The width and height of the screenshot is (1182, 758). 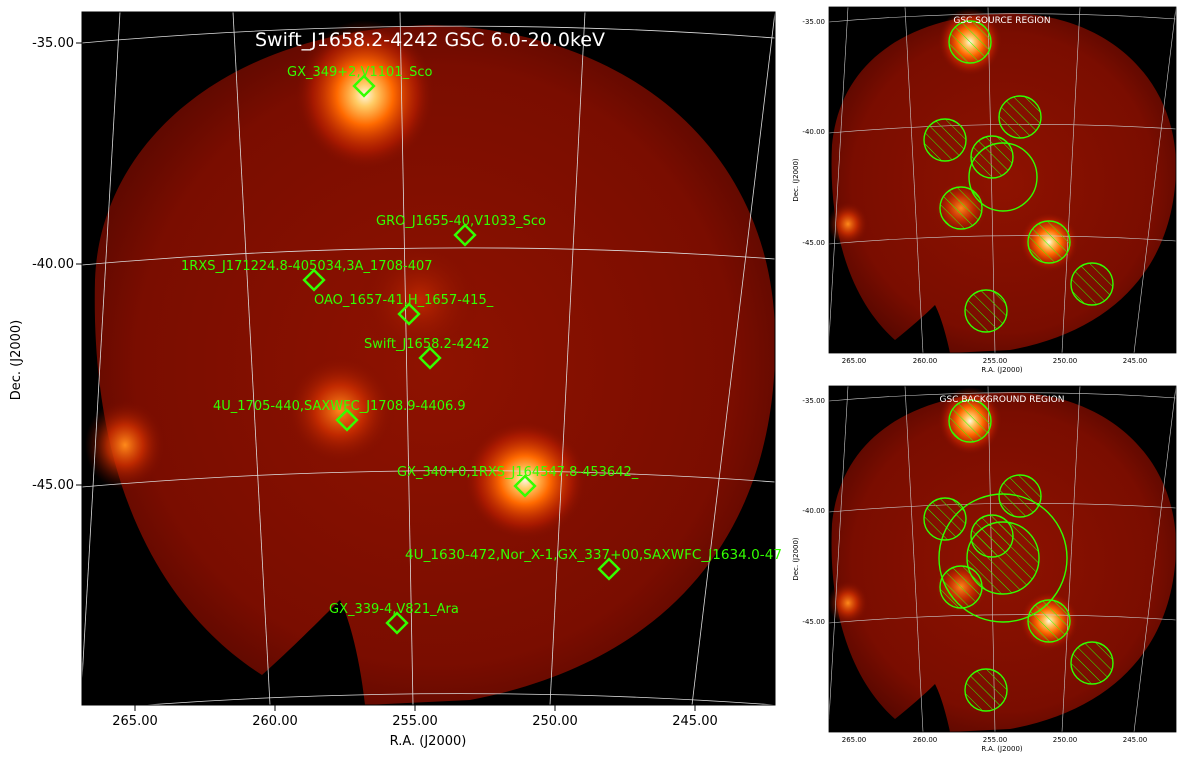 I want to click on source-label: 1RXS_J171224.8-405034,3A_1708-407, so click(x=307, y=266).